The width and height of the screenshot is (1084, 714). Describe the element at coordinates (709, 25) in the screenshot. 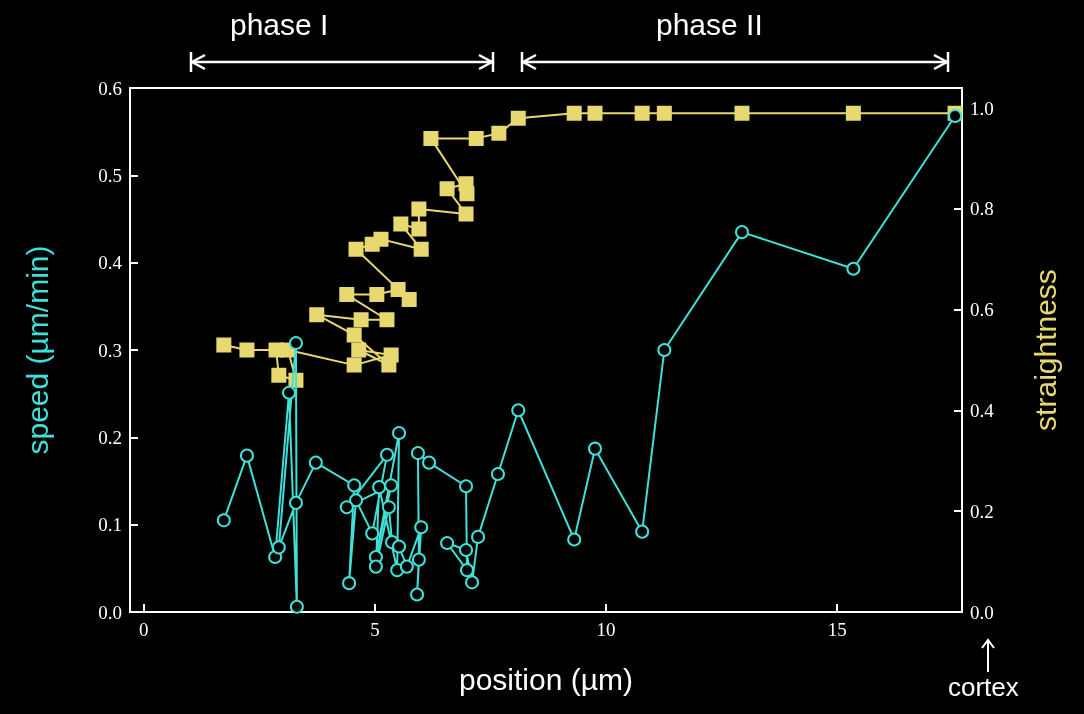

I see `text: phase II` at that location.